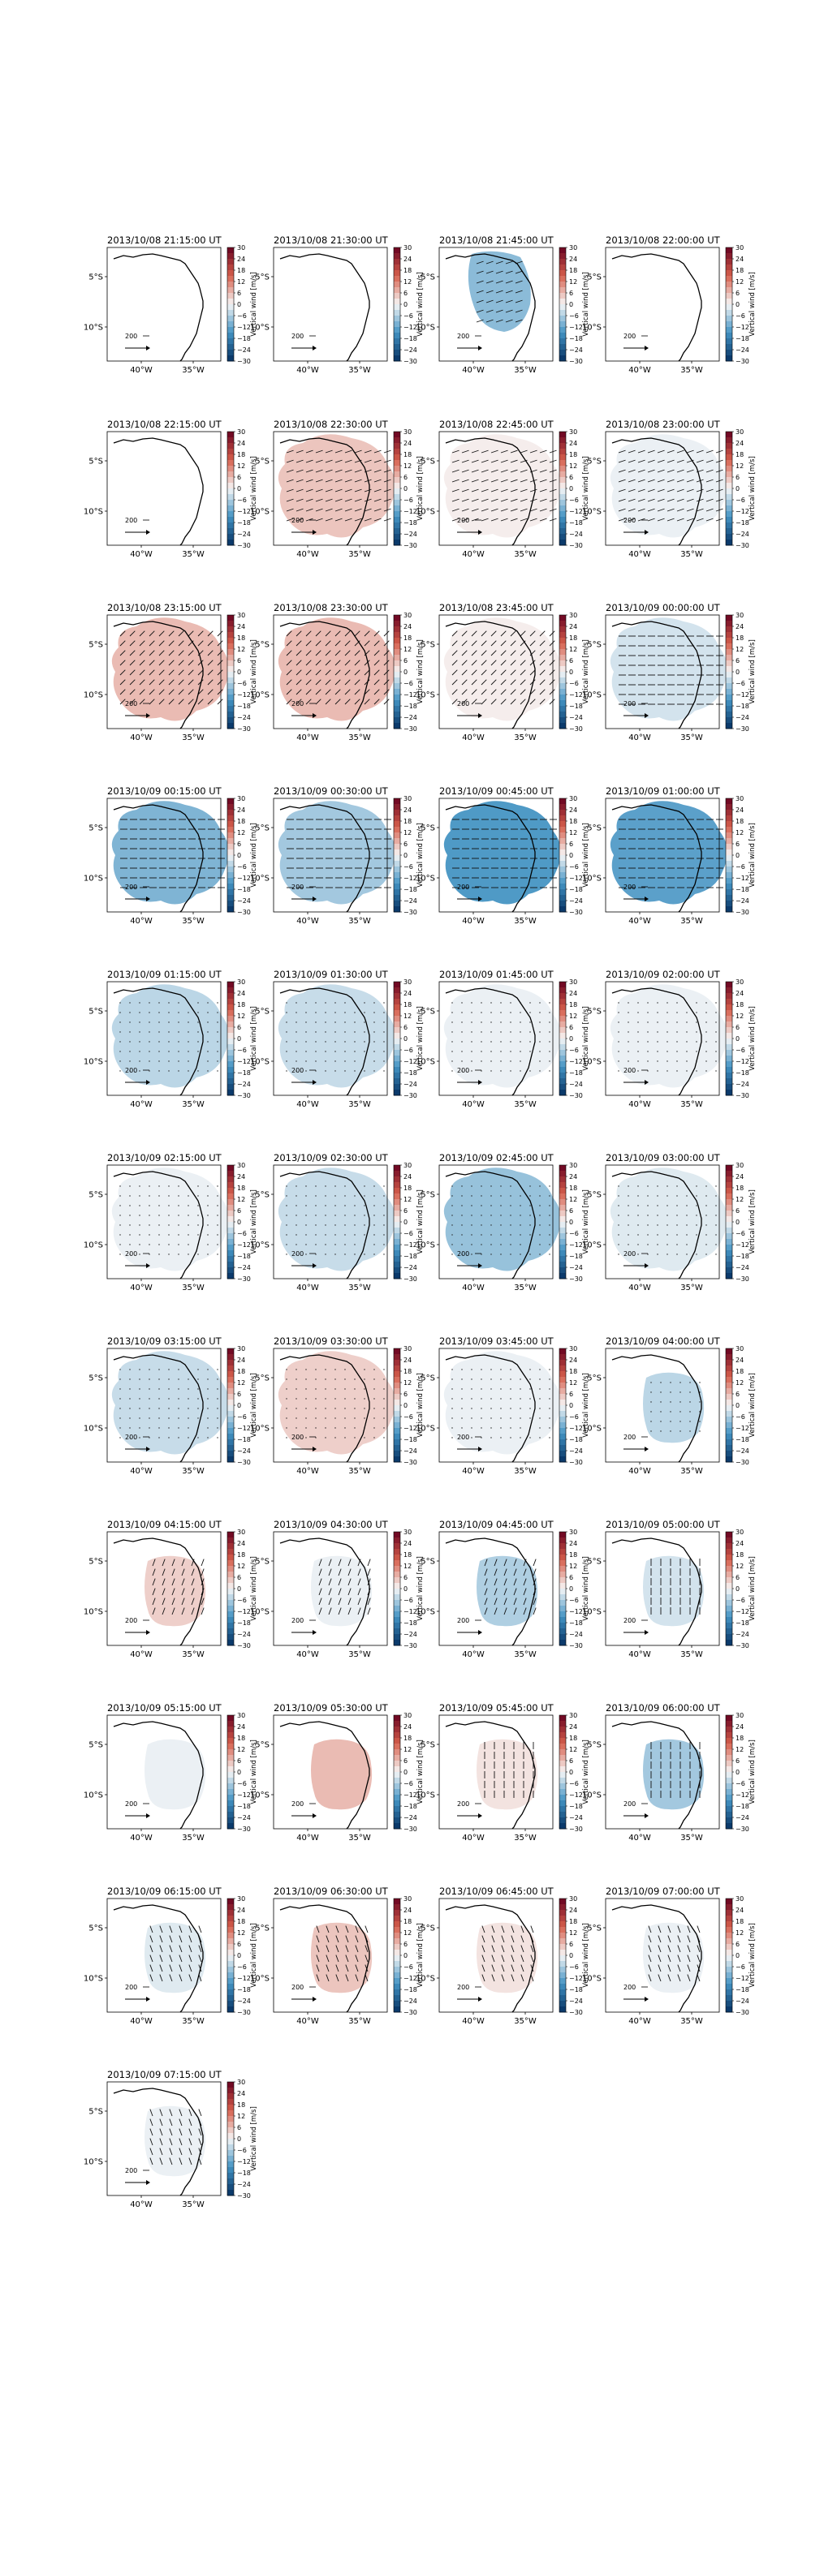  Describe the element at coordinates (241, 1933) in the screenshot. I see `colorbar-tick-label: 12` at that location.